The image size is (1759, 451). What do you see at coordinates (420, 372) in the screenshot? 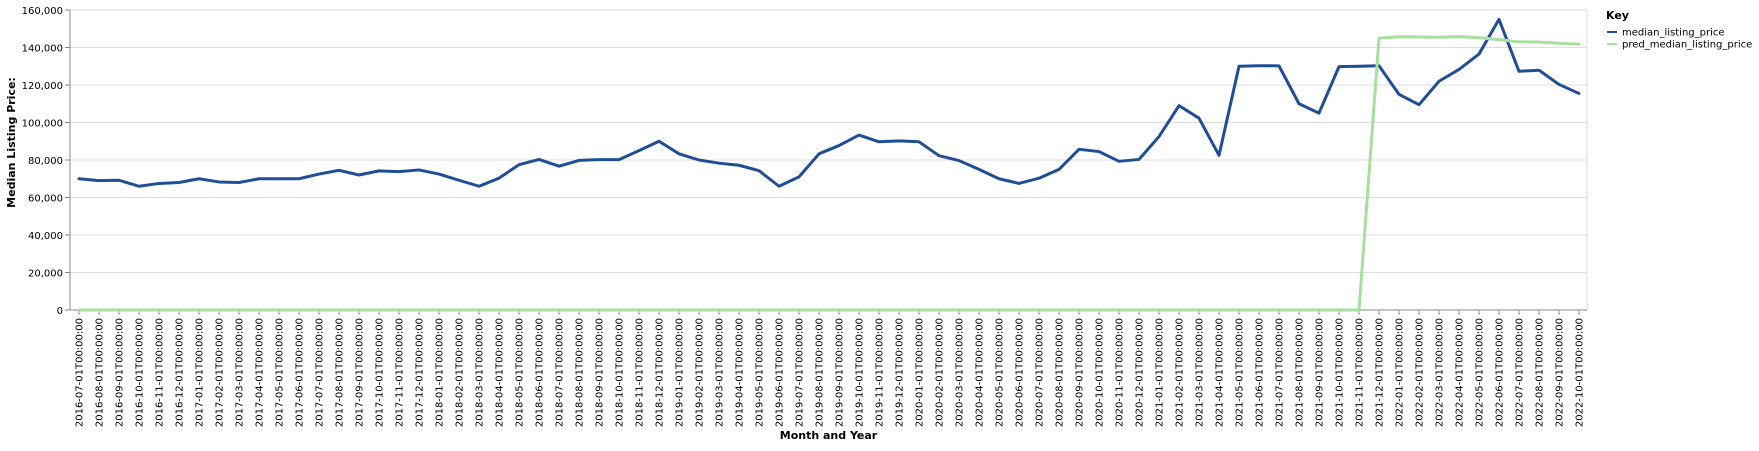
I see `x-tick-label: 2017-12-01T00:00:00` at bounding box center [420, 372].